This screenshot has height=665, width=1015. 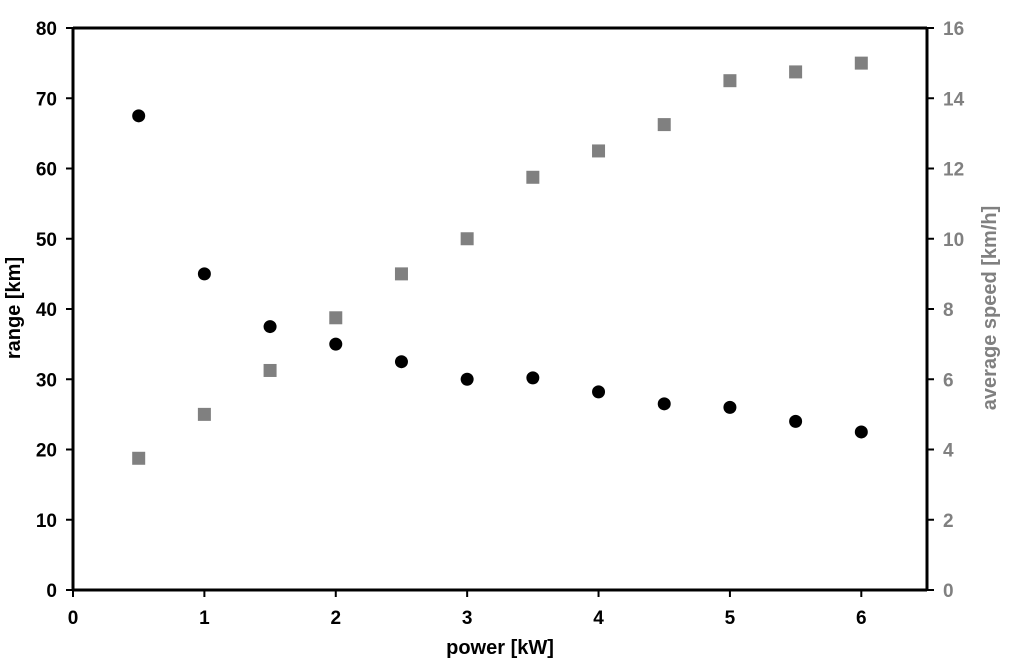 What do you see at coordinates (948, 521) in the screenshot?
I see `y2-tick-label: 2` at bounding box center [948, 521].